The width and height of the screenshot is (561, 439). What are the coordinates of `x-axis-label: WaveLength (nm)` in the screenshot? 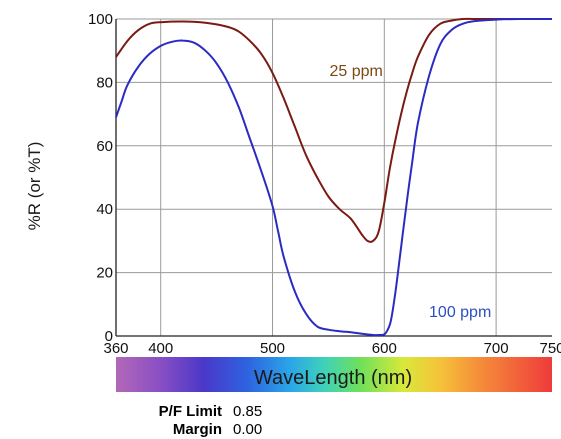 It's located at (333, 378).